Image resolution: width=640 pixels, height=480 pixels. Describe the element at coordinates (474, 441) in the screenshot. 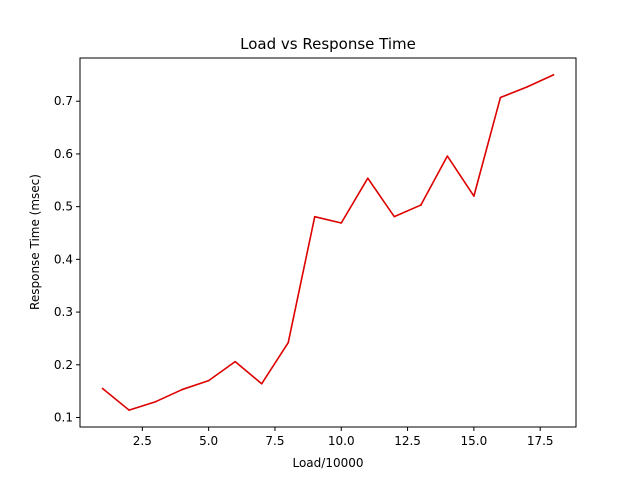

I see `x-tick-label: 15.0` at that location.